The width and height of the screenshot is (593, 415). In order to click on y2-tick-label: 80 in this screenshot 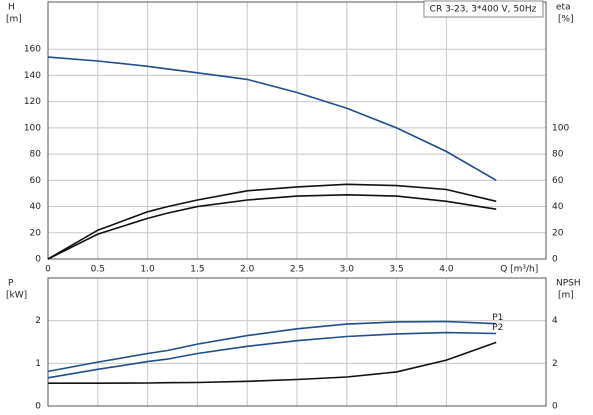, I will do `click(558, 155)`.